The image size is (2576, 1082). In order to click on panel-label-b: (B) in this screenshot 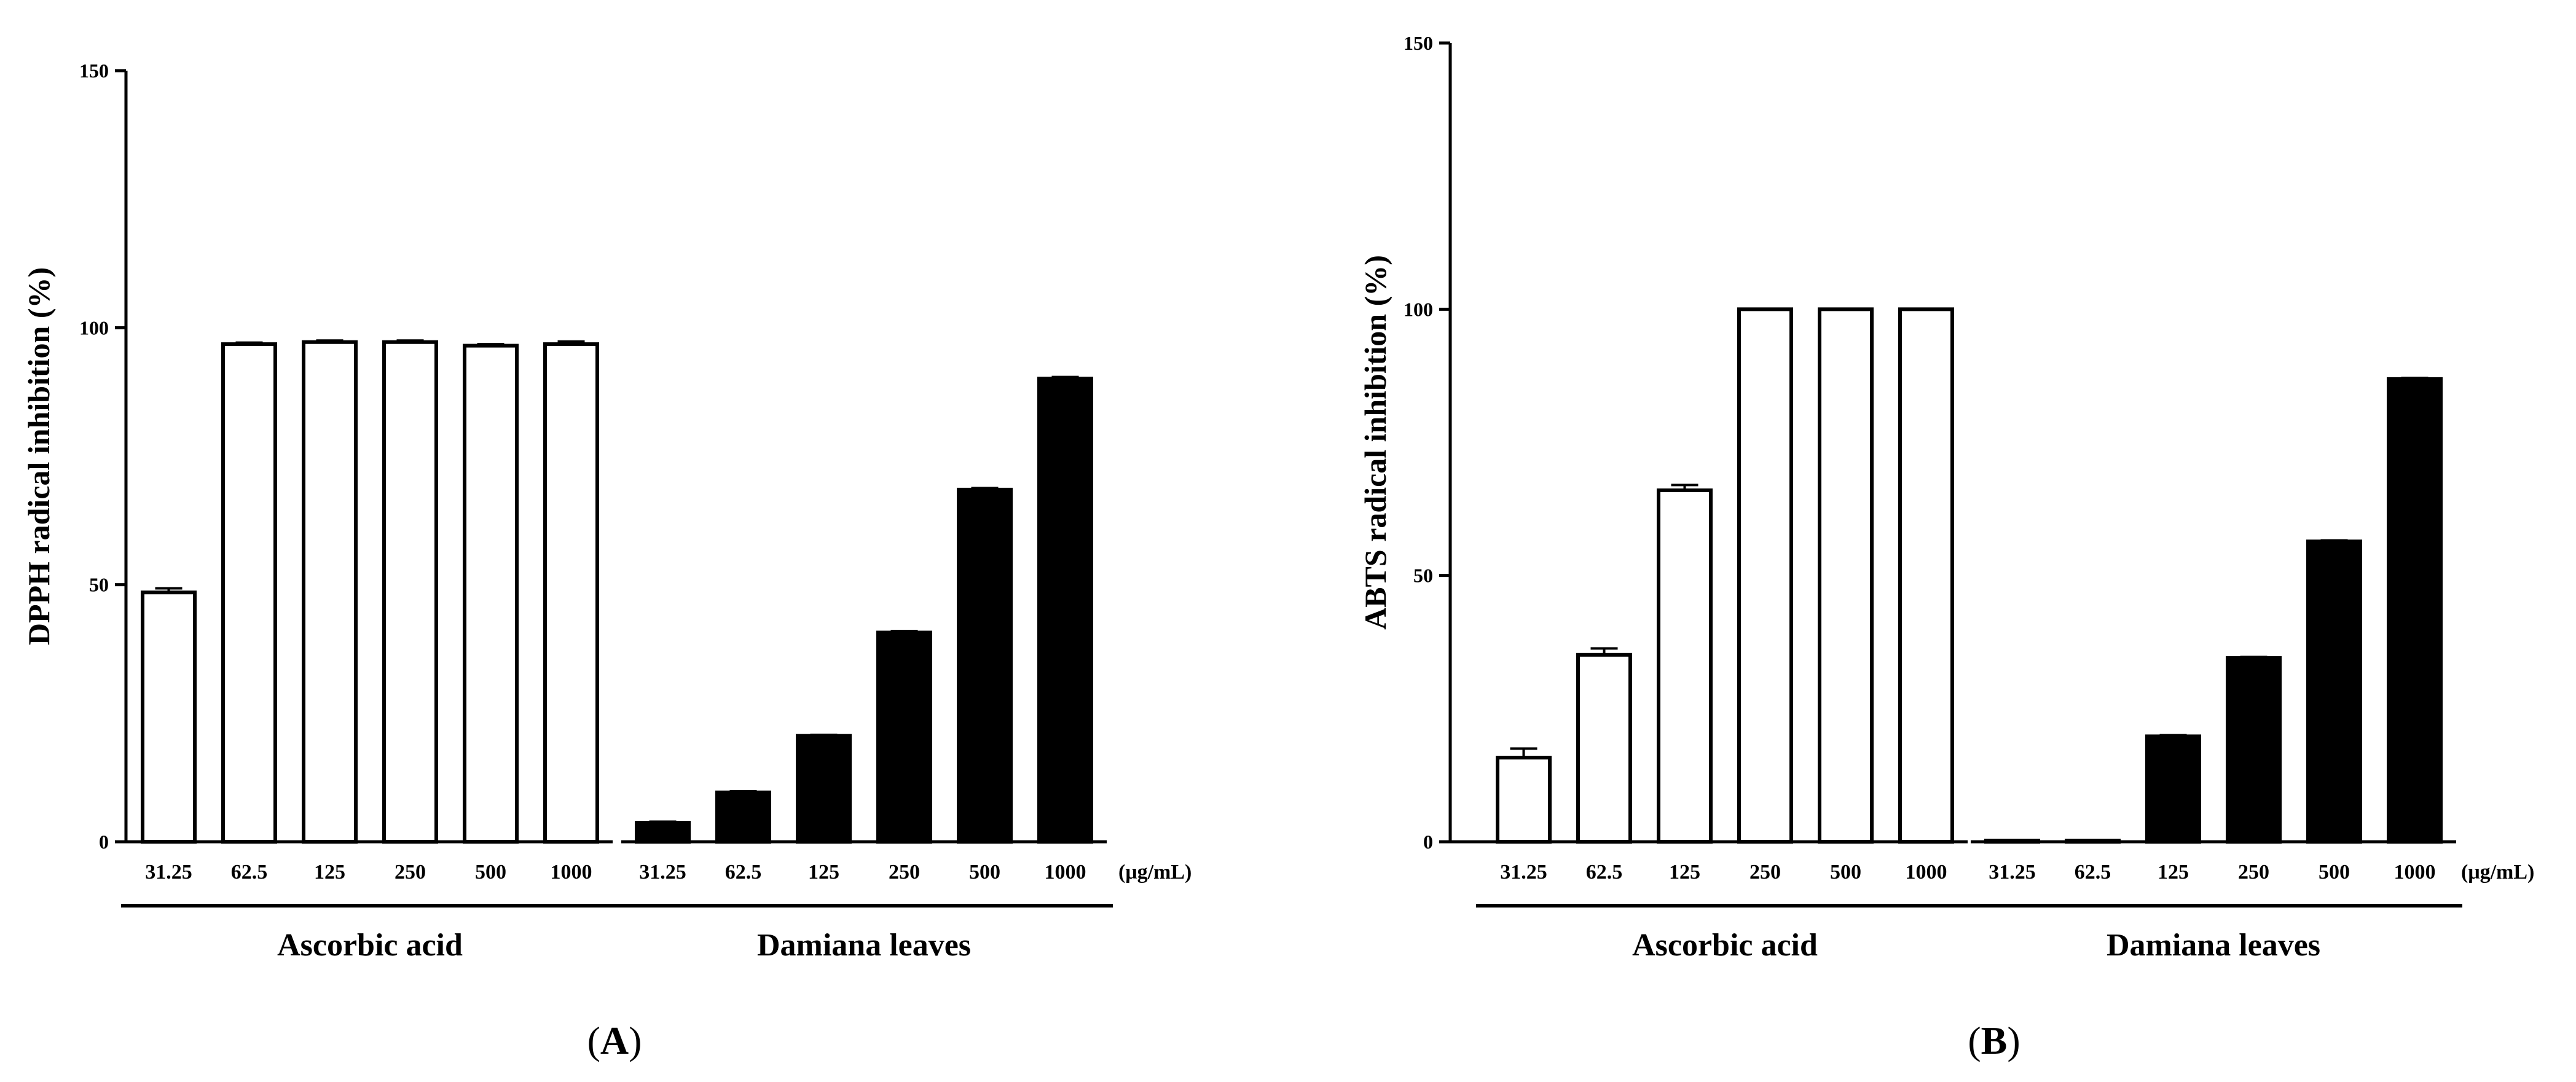, I will do `click(1994, 1041)`.